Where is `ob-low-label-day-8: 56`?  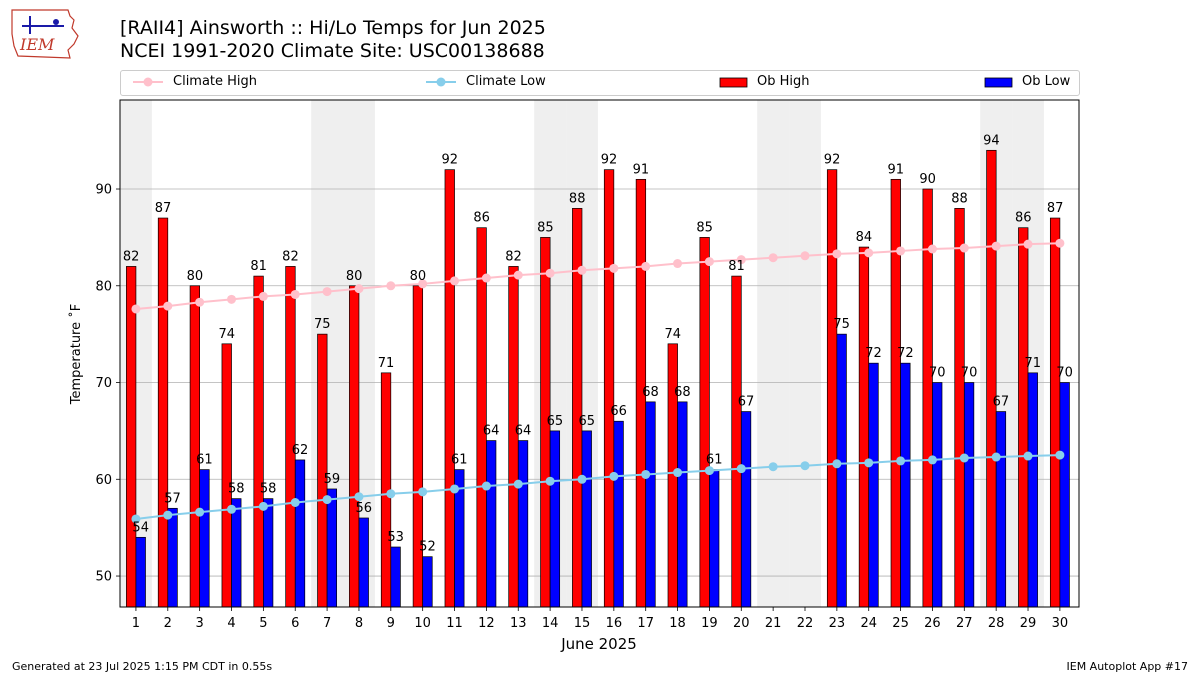 ob-low-label-day-8: 56 is located at coordinates (363, 508).